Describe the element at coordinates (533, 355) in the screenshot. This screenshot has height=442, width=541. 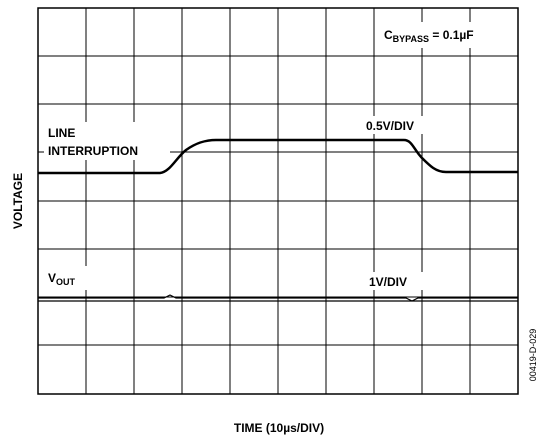
I see `figure-id: 00419-D-029` at that location.